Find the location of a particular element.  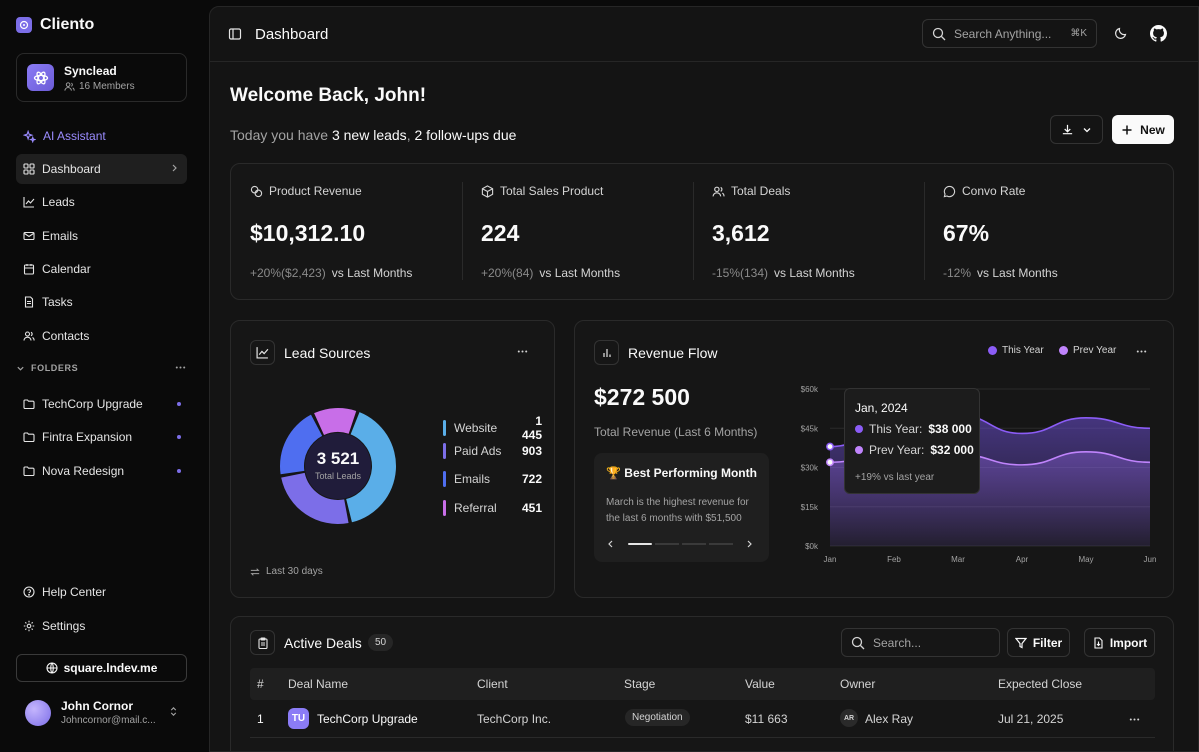

x-tick-label: Mar is located at coordinates (958, 559).